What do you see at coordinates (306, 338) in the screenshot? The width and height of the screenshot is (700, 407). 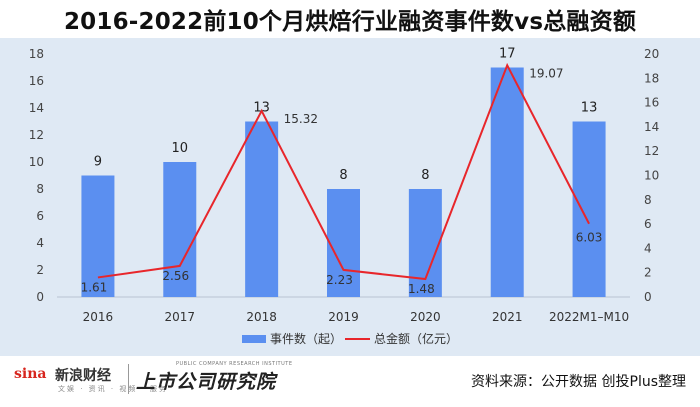 I see `legend-bar-label: 事件数（起）` at bounding box center [306, 338].